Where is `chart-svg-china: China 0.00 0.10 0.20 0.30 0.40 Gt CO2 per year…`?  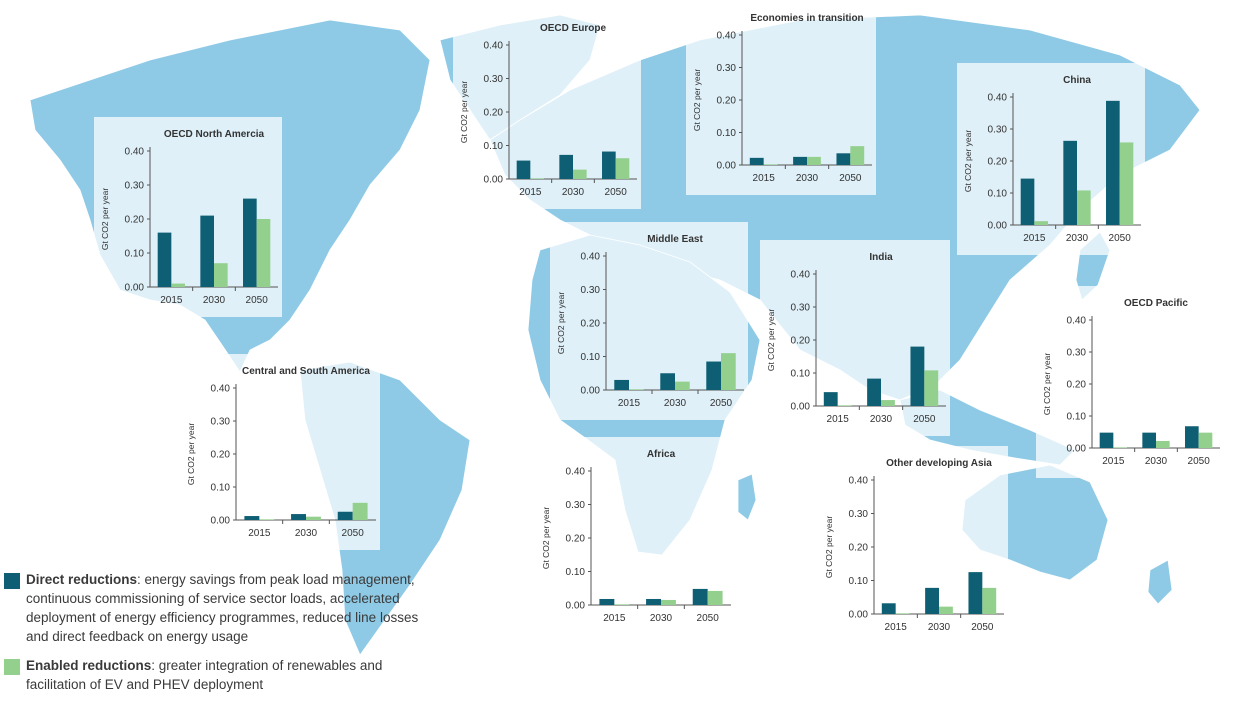 chart-svg-china: China 0.00 0.10 0.20 0.30 0.40 Gt CO2 per year… is located at coordinates (1051, 159).